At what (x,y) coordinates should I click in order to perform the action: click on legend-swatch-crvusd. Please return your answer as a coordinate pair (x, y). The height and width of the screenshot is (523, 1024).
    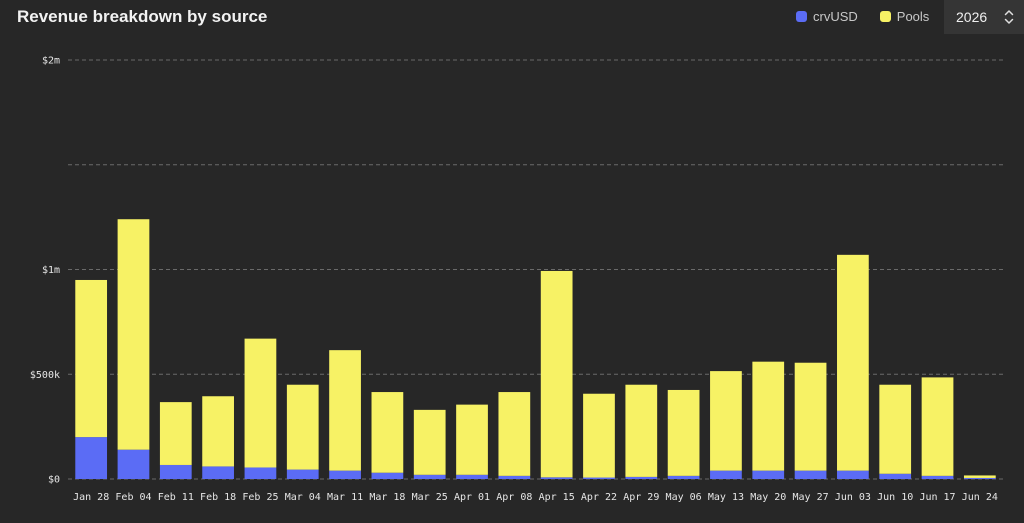
    Looking at the image, I should click on (801, 16).